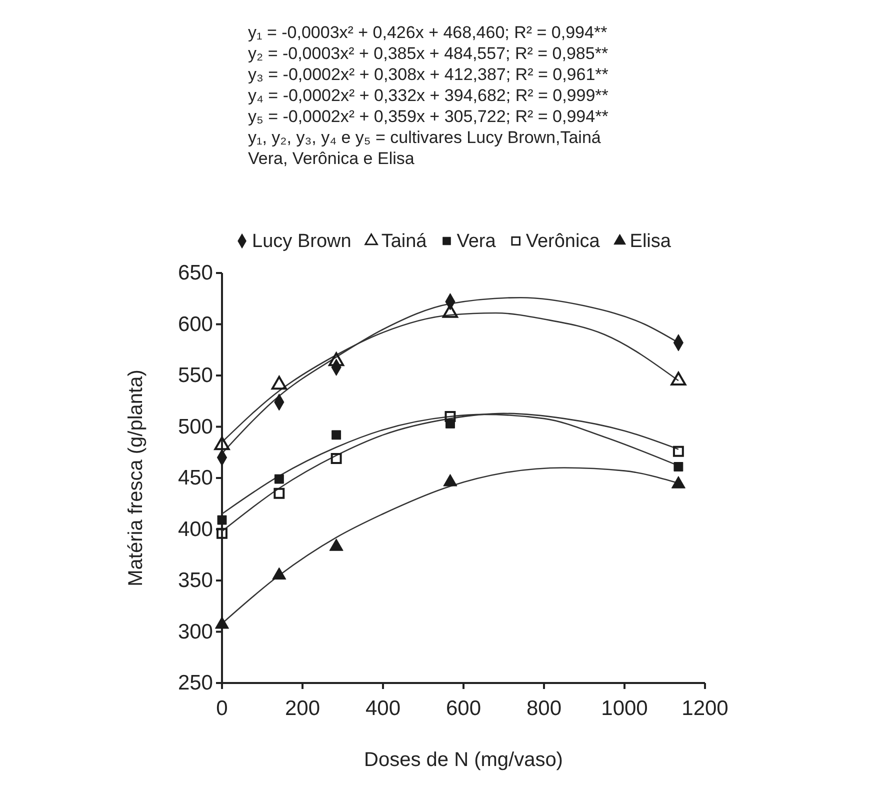 This screenshot has width=877, height=787. Describe the element at coordinates (544, 708) in the screenshot. I see `x-tick-label: 800` at that location.